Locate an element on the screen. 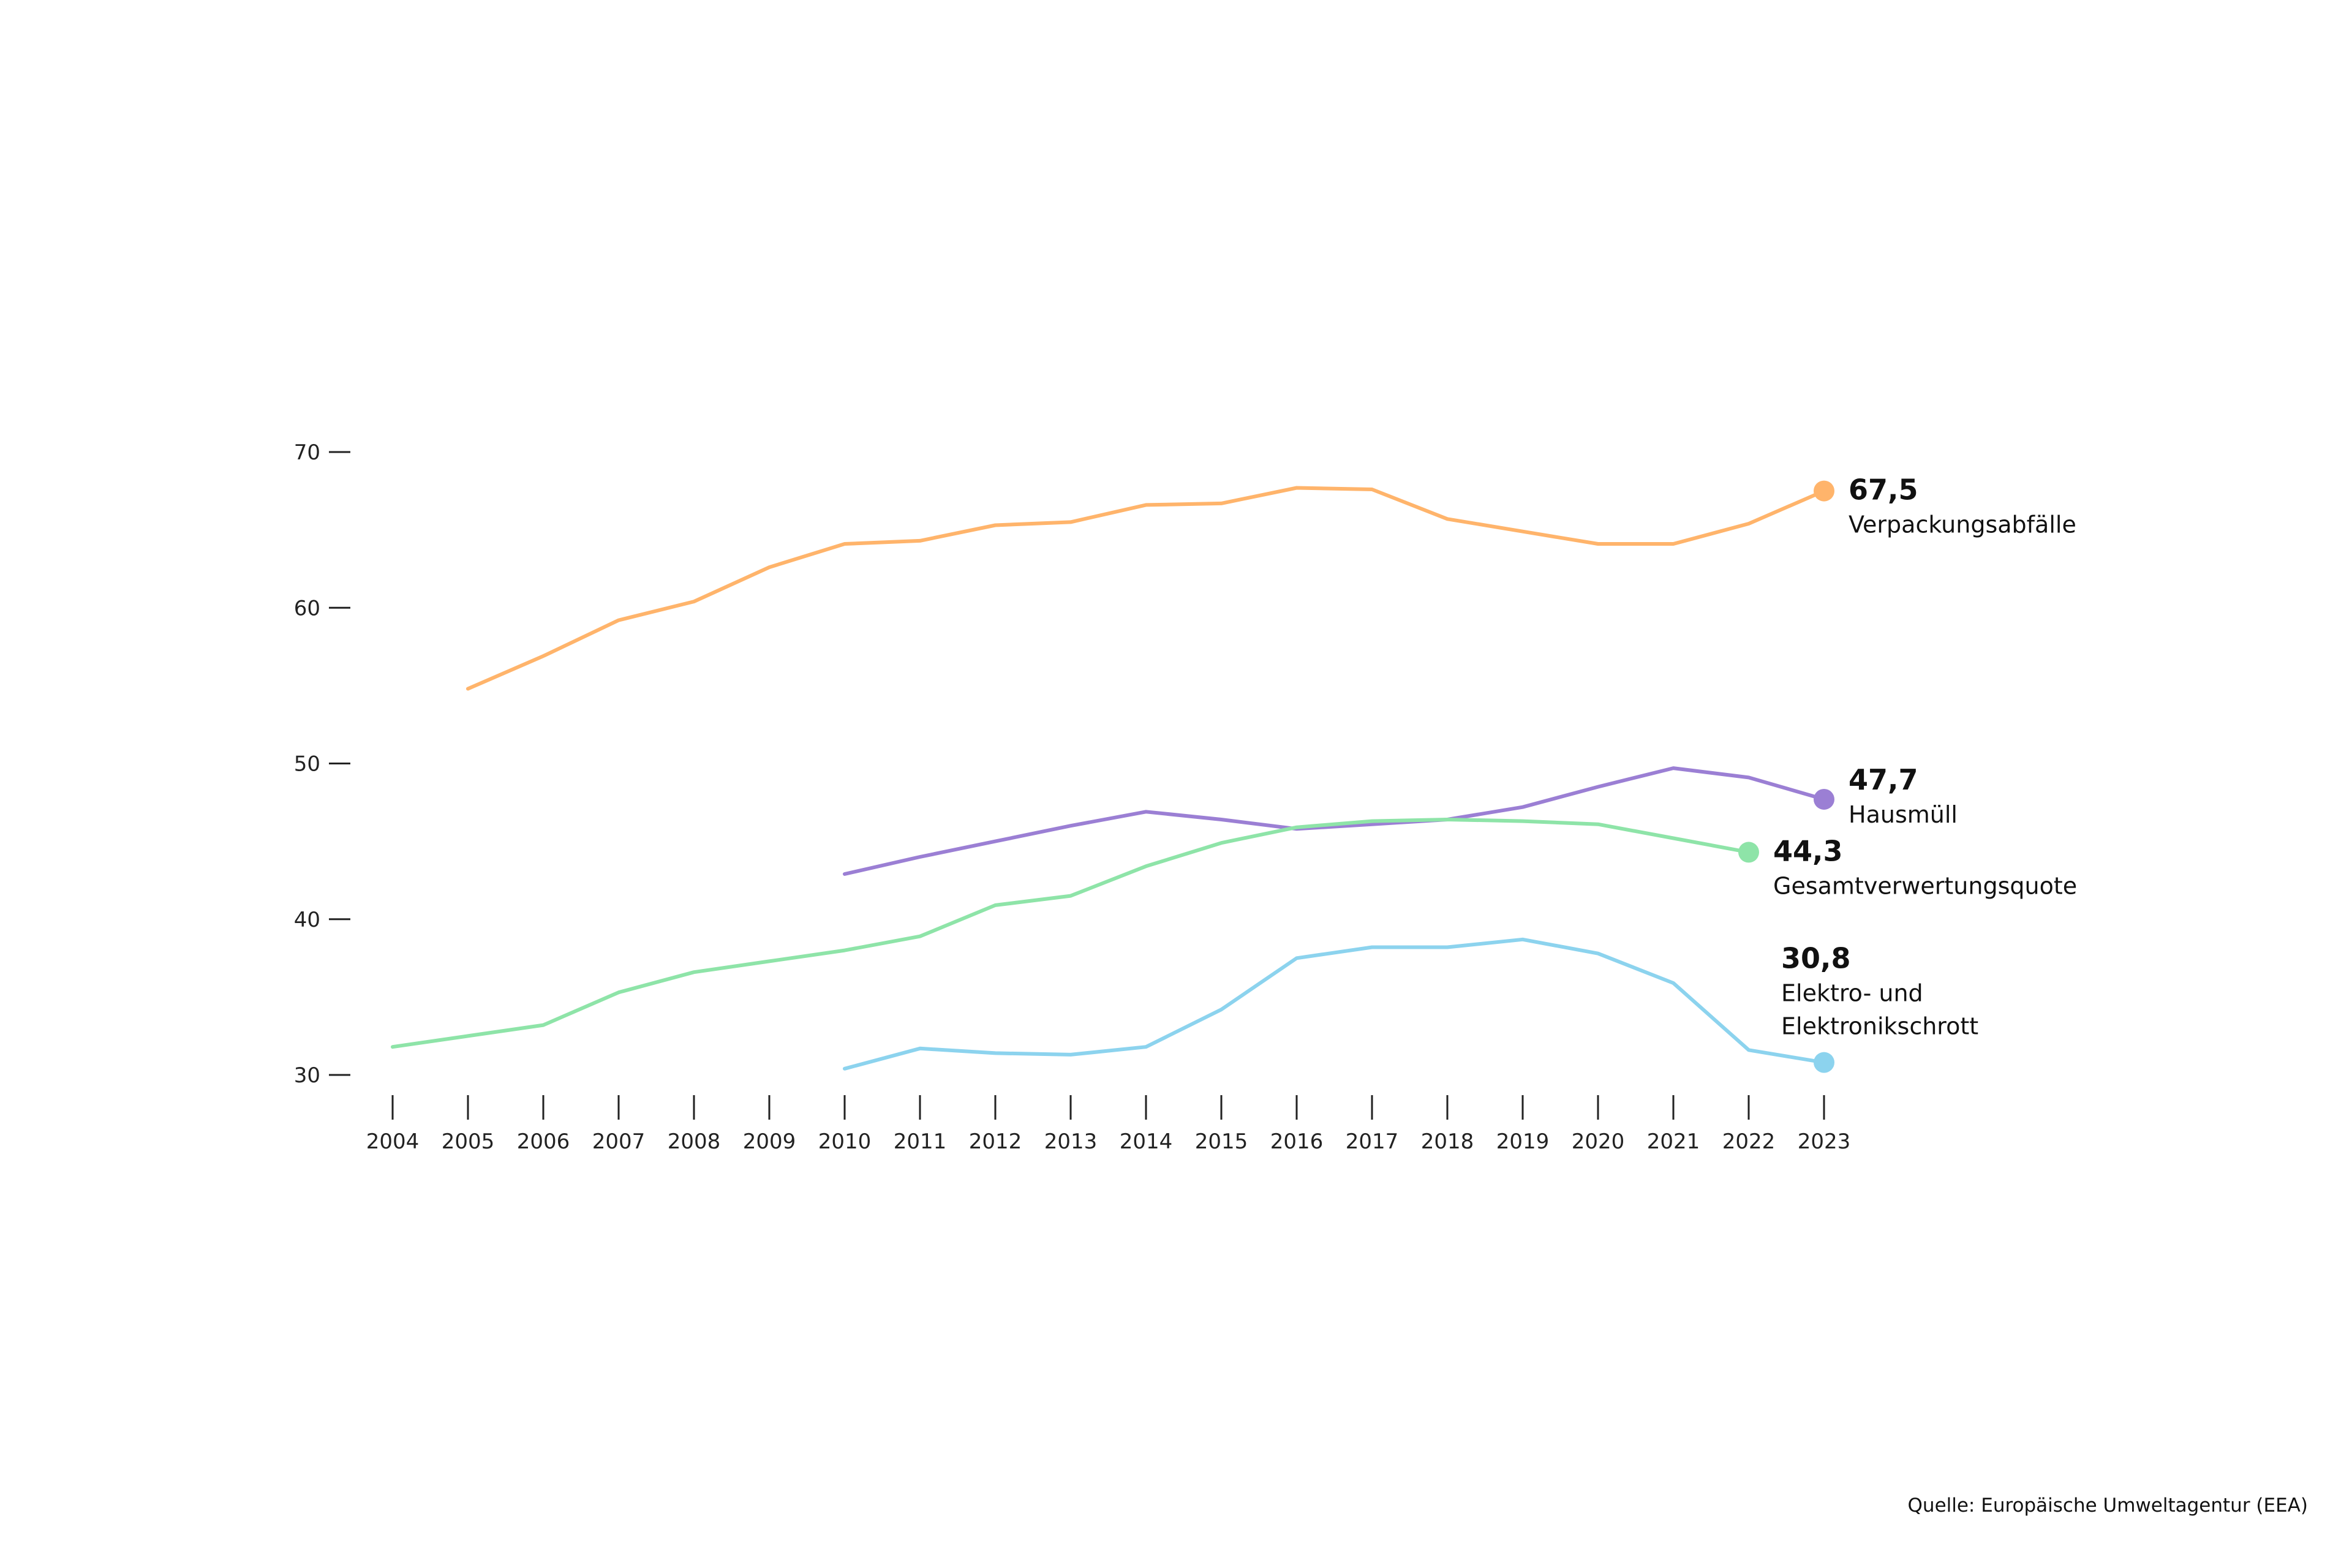 Image resolution: width=2352 pixels, height=1568 pixels. y-axis: 30 40 50 60 70 is located at coordinates (322, 764).